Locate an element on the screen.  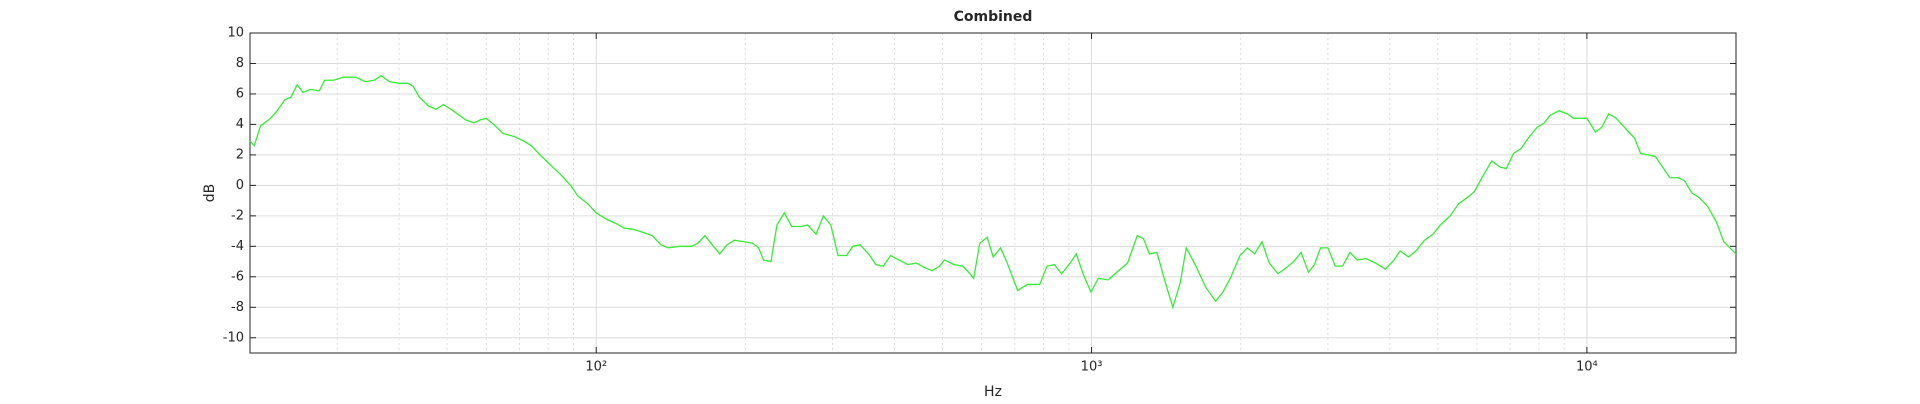
y-tick-label: 10 is located at coordinates (235, 33).